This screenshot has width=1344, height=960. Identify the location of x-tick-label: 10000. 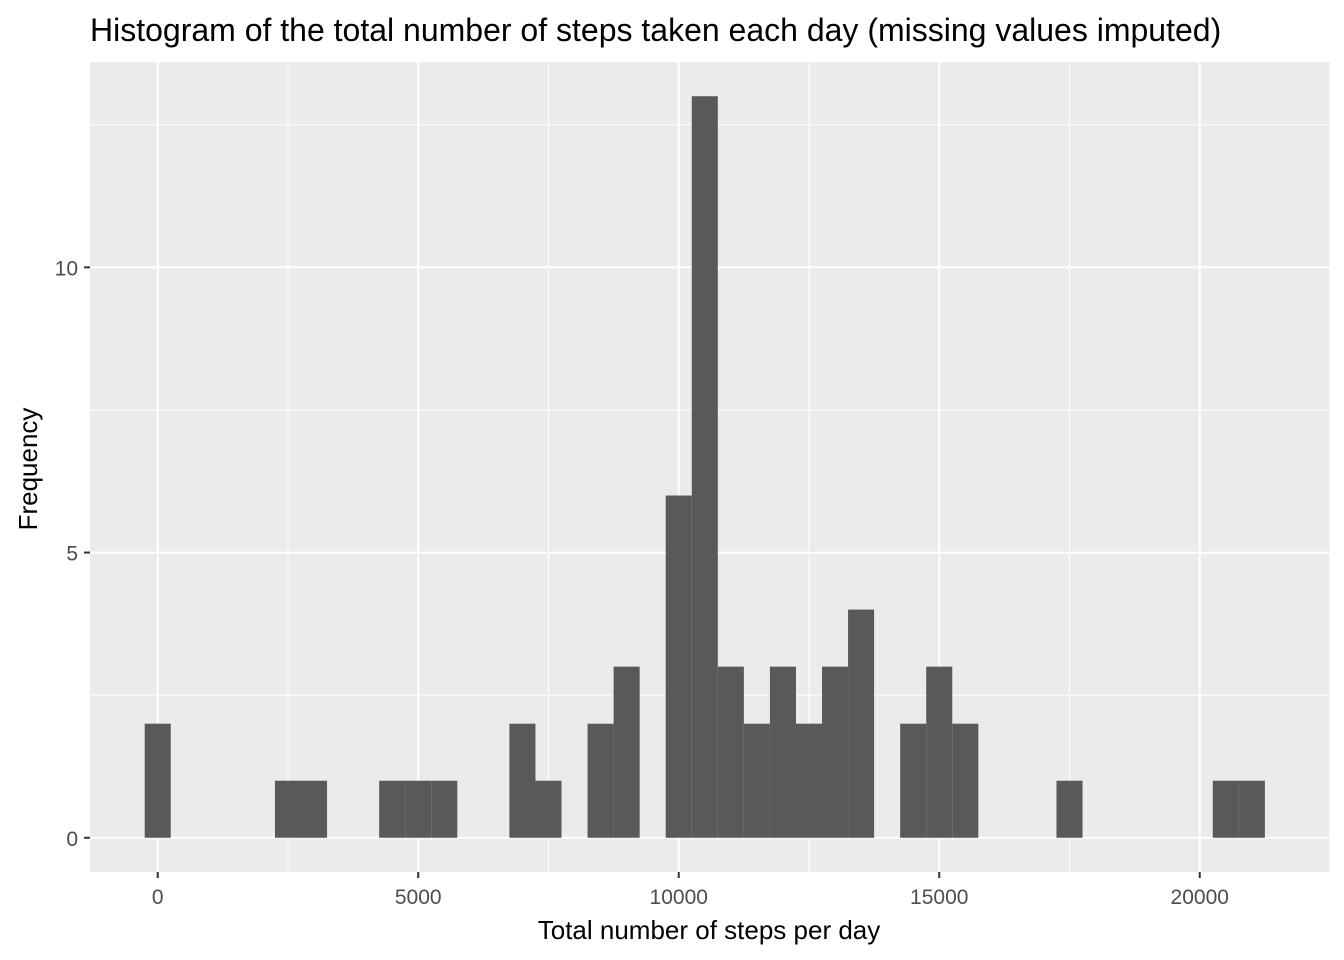
(679, 897).